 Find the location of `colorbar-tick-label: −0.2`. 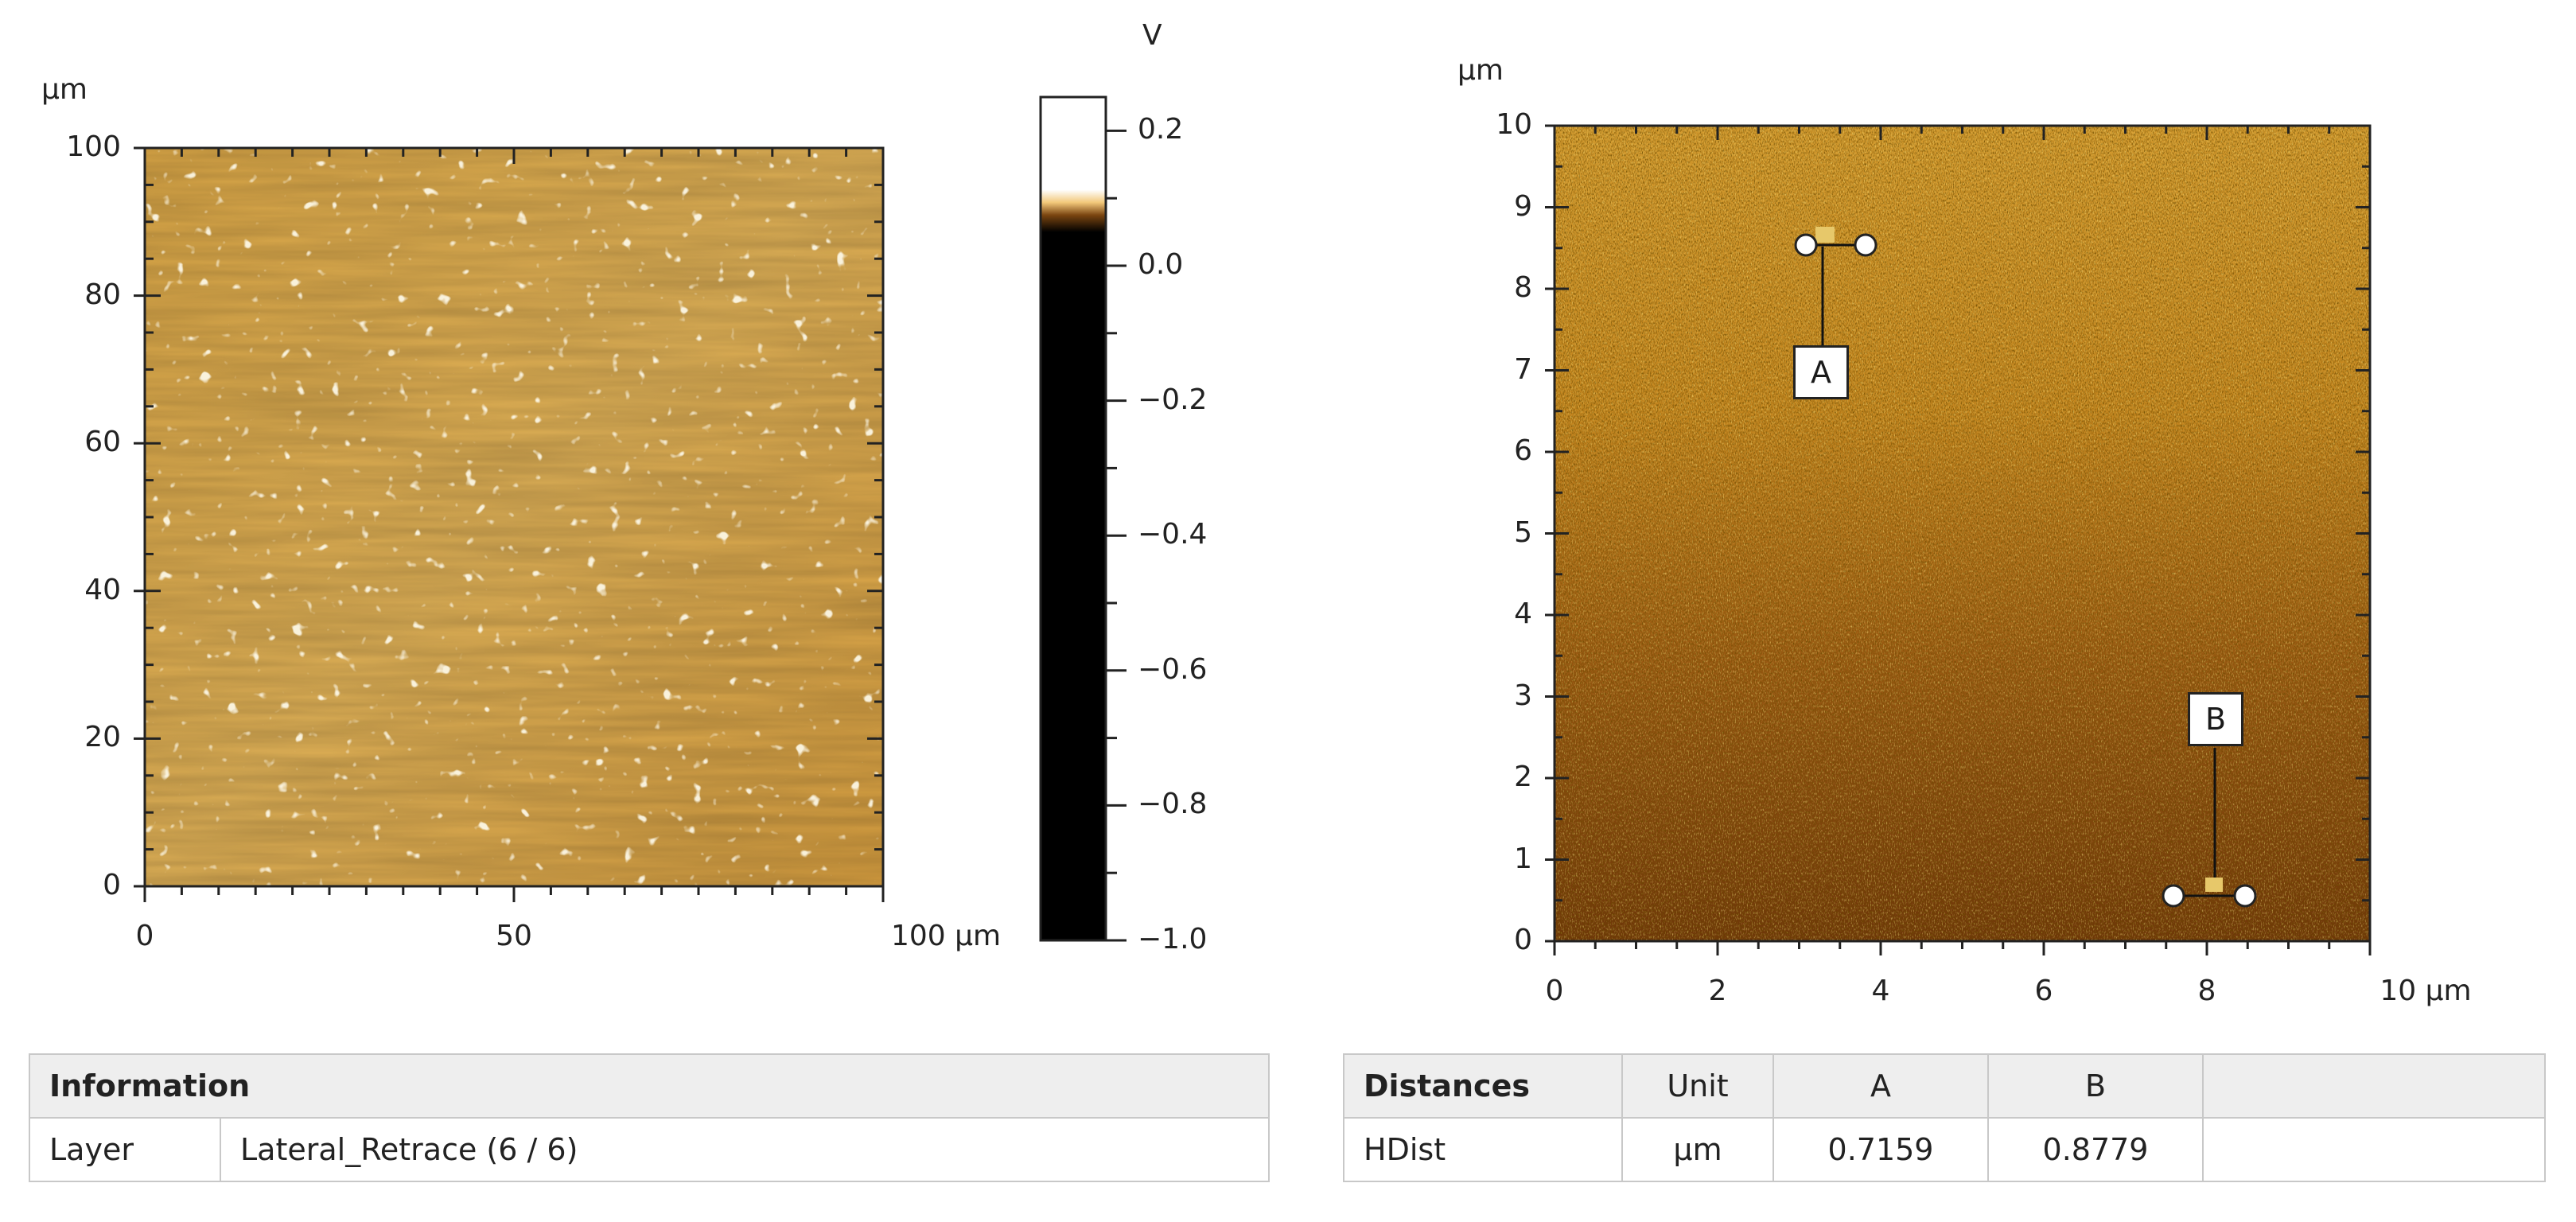

colorbar-tick-label: −0.2 is located at coordinates (1173, 399).